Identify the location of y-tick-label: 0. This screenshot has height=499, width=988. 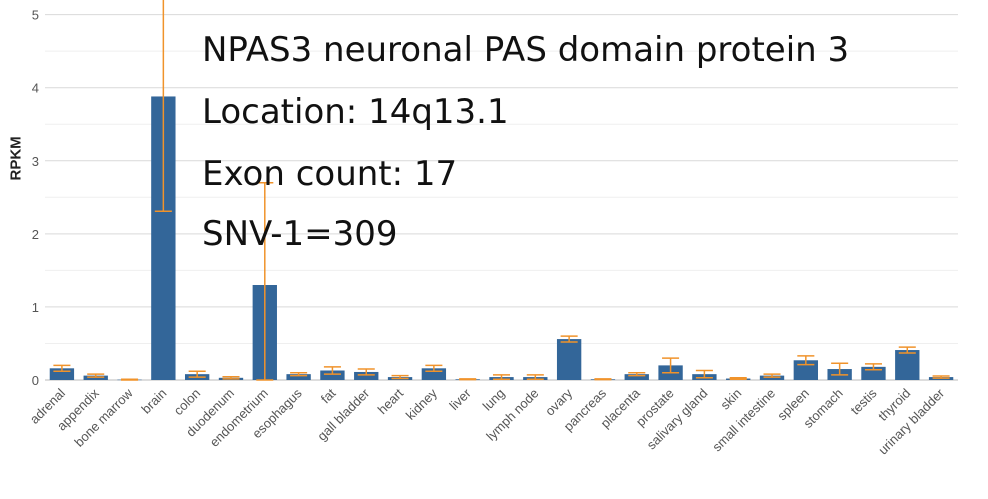
(35, 380).